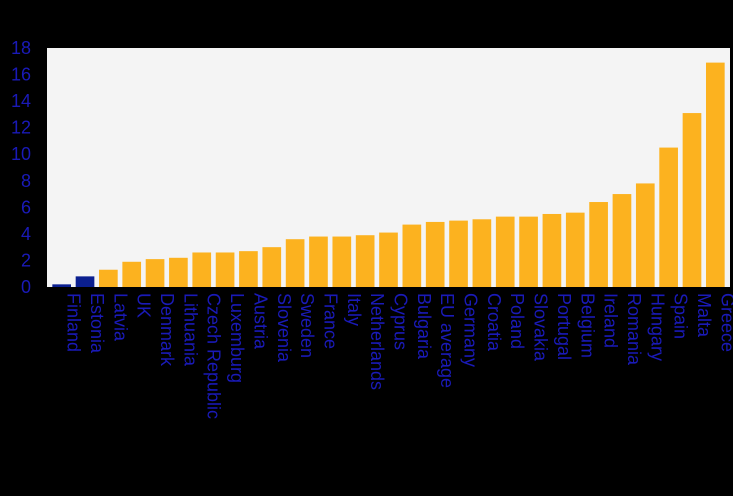 The height and width of the screenshot is (496, 733). What do you see at coordinates (260, 321) in the screenshot?
I see `x-category-label: Austria` at bounding box center [260, 321].